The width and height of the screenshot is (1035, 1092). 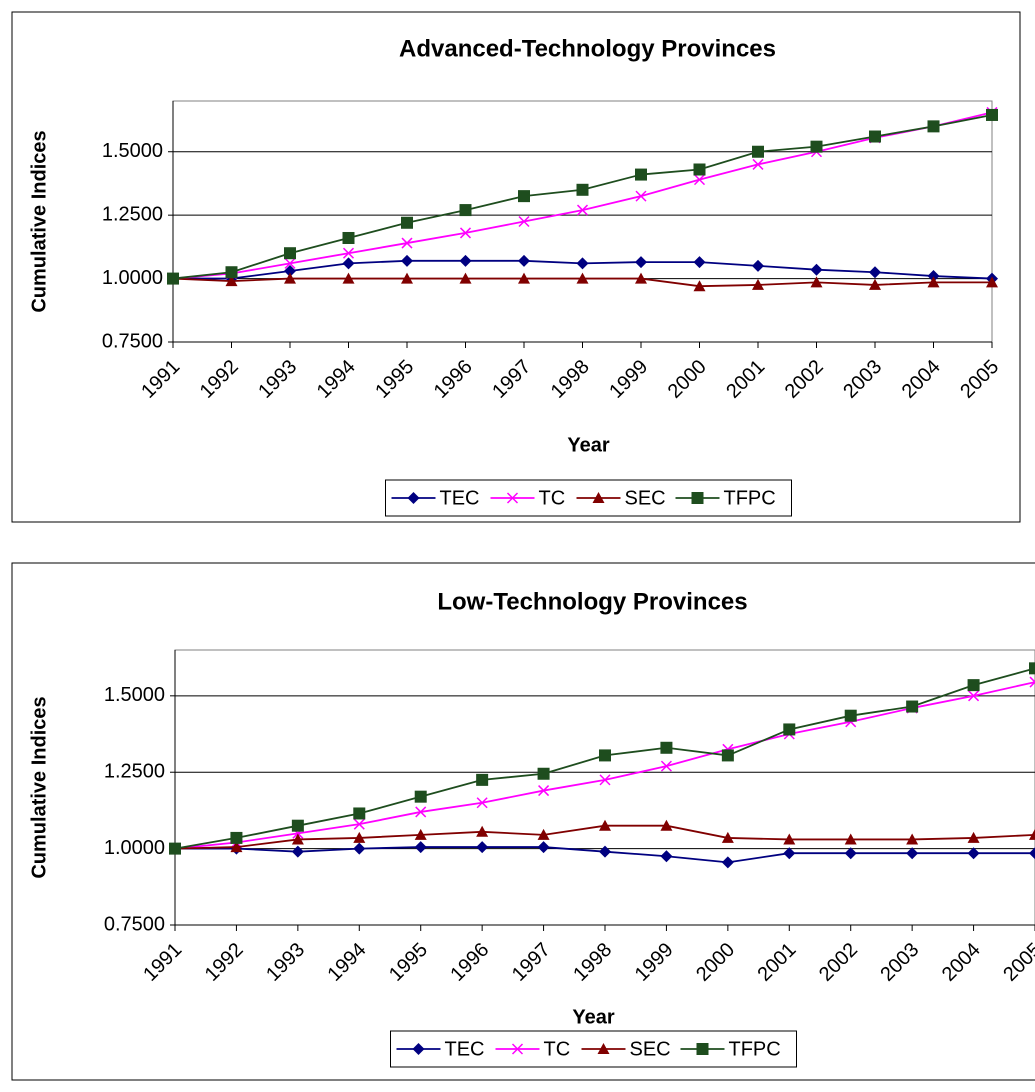 What do you see at coordinates (750, 498) in the screenshot?
I see `legend-label: TFPC` at bounding box center [750, 498].